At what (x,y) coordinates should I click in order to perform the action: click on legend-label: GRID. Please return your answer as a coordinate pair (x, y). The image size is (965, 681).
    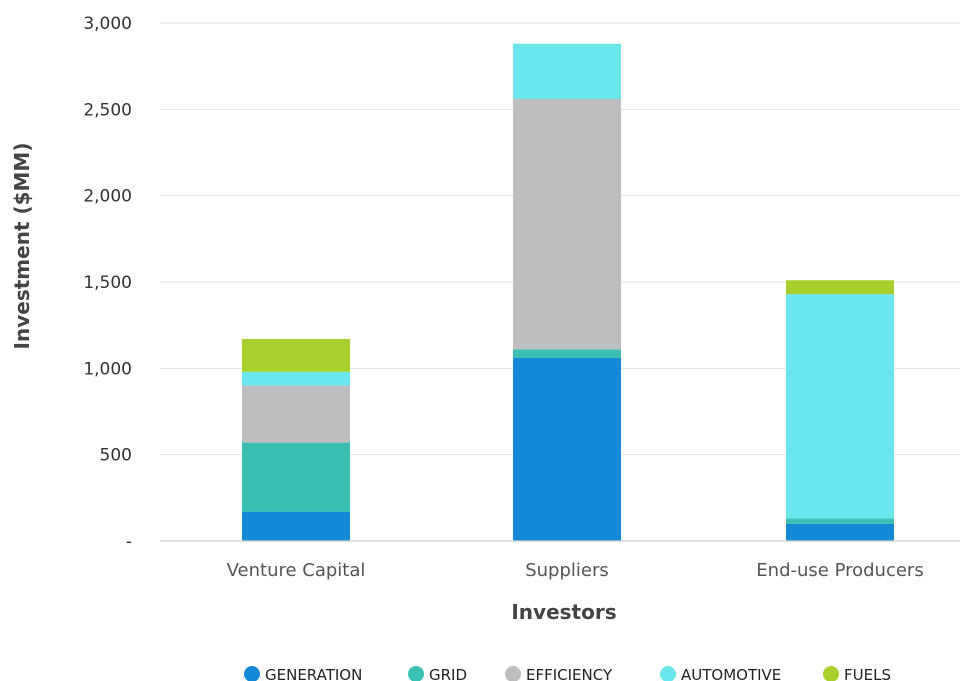
    Looking at the image, I should click on (448, 673).